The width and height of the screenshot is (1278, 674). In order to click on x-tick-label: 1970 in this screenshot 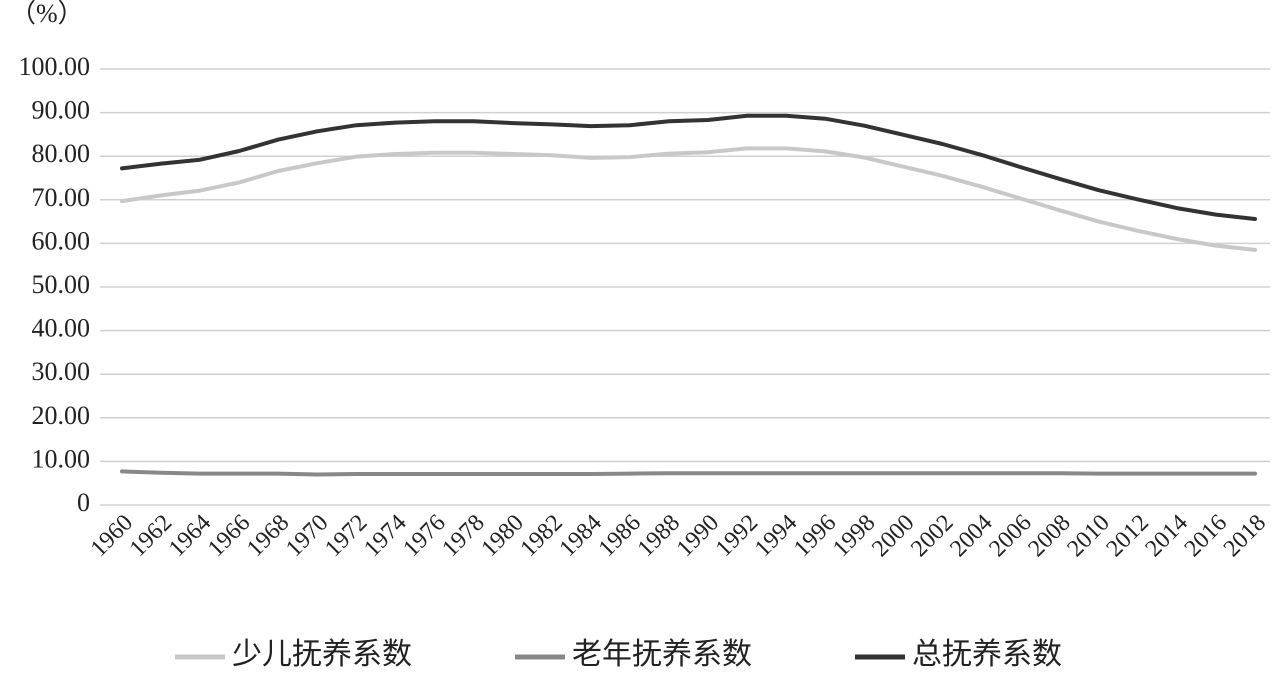, I will do `click(307, 536)`.